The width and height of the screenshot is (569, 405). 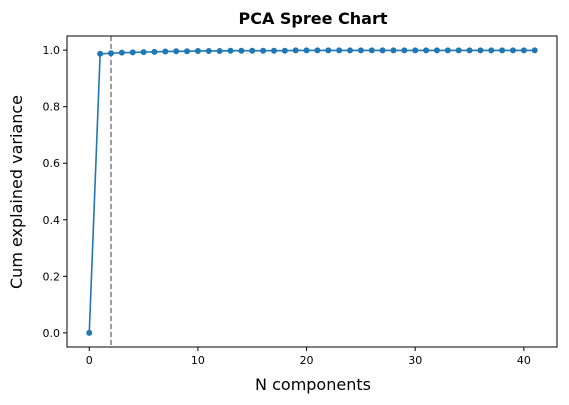 What do you see at coordinates (16, 192) in the screenshot?
I see `y-axis-label: Cum explained variance` at bounding box center [16, 192].